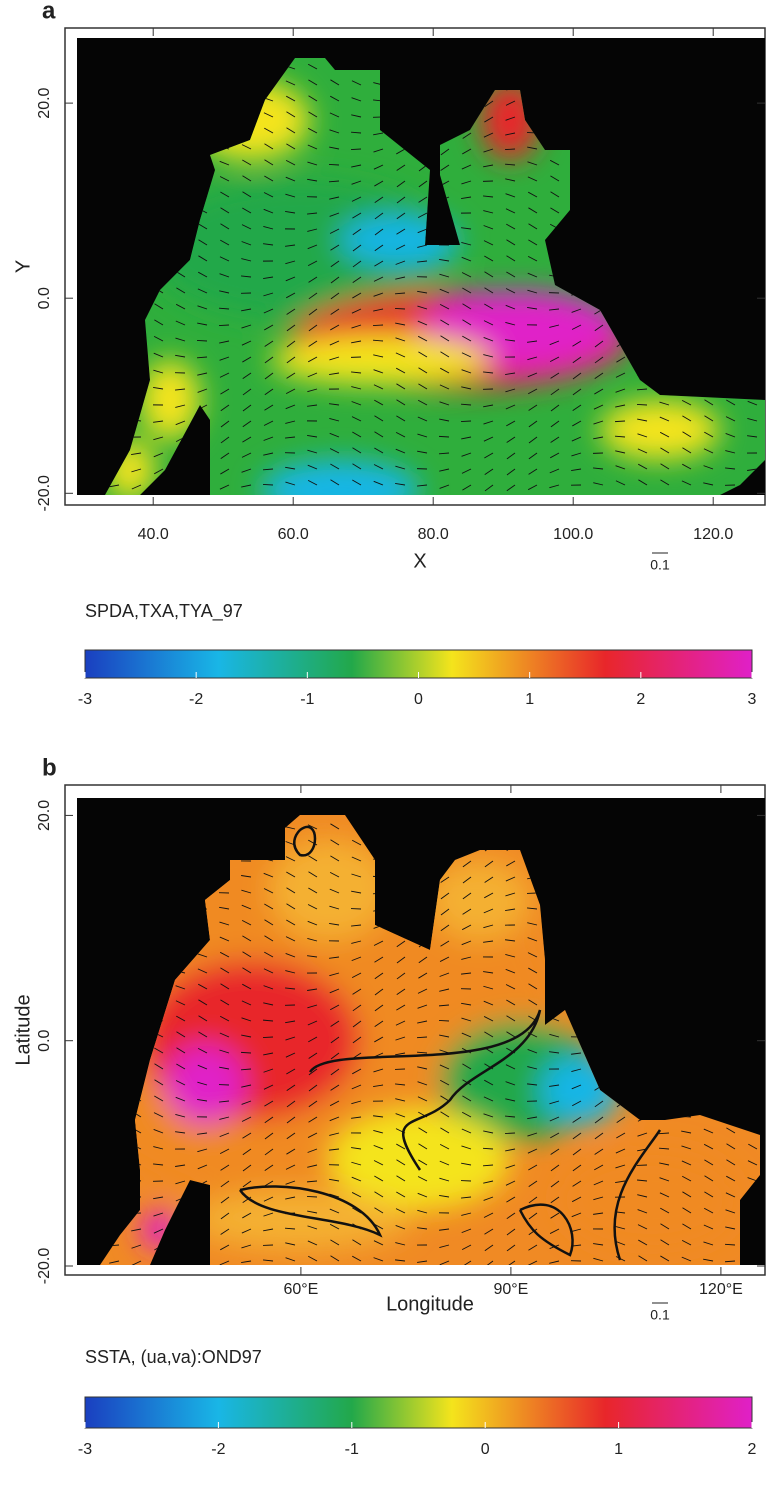 The height and width of the screenshot is (1494, 773). Describe the element at coordinates (510, 1289) in the screenshot. I see `x-tick-label: 90°E` at that location.